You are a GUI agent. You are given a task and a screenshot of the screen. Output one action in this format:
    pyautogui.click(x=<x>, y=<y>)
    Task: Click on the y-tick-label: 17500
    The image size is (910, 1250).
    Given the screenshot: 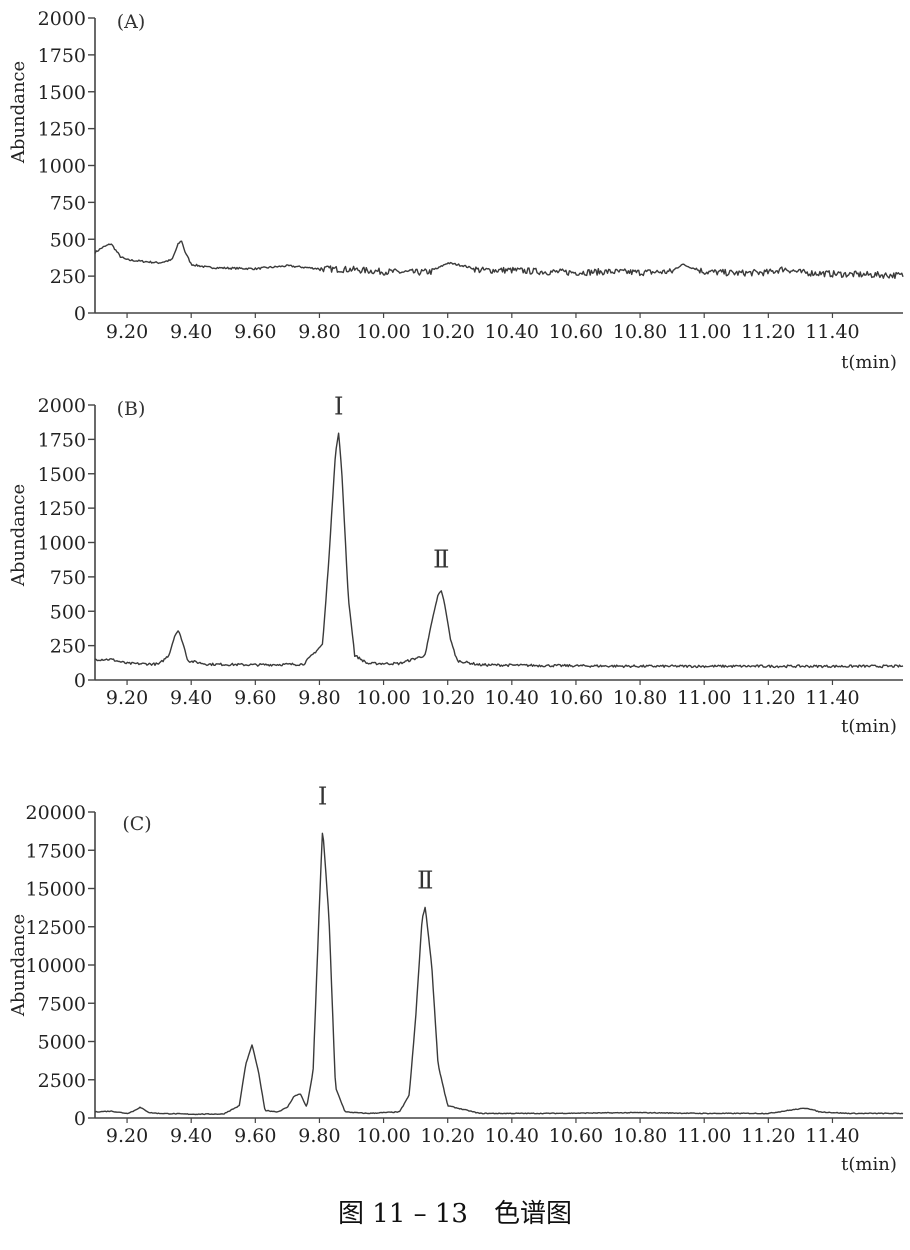 What is the action you would take?
    pyautogui.click(x=56, y=851)
    